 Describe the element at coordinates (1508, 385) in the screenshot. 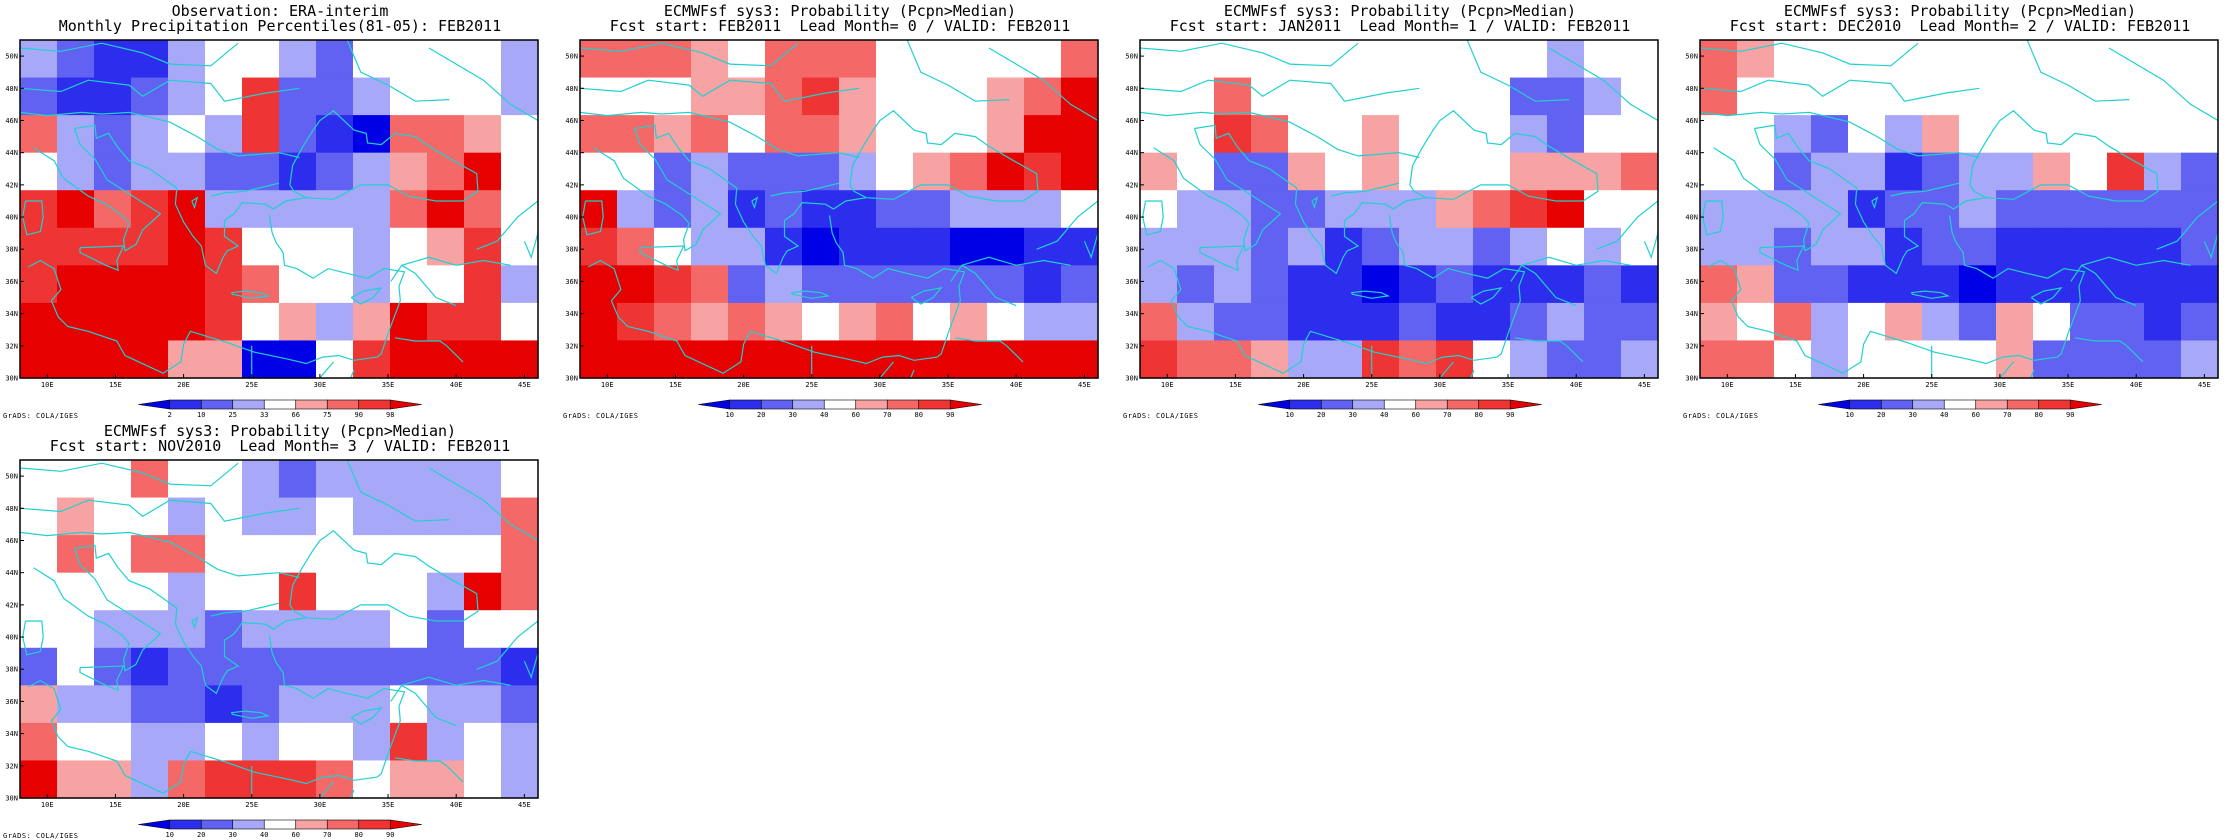

I see `lon-label: 35E` at that location.